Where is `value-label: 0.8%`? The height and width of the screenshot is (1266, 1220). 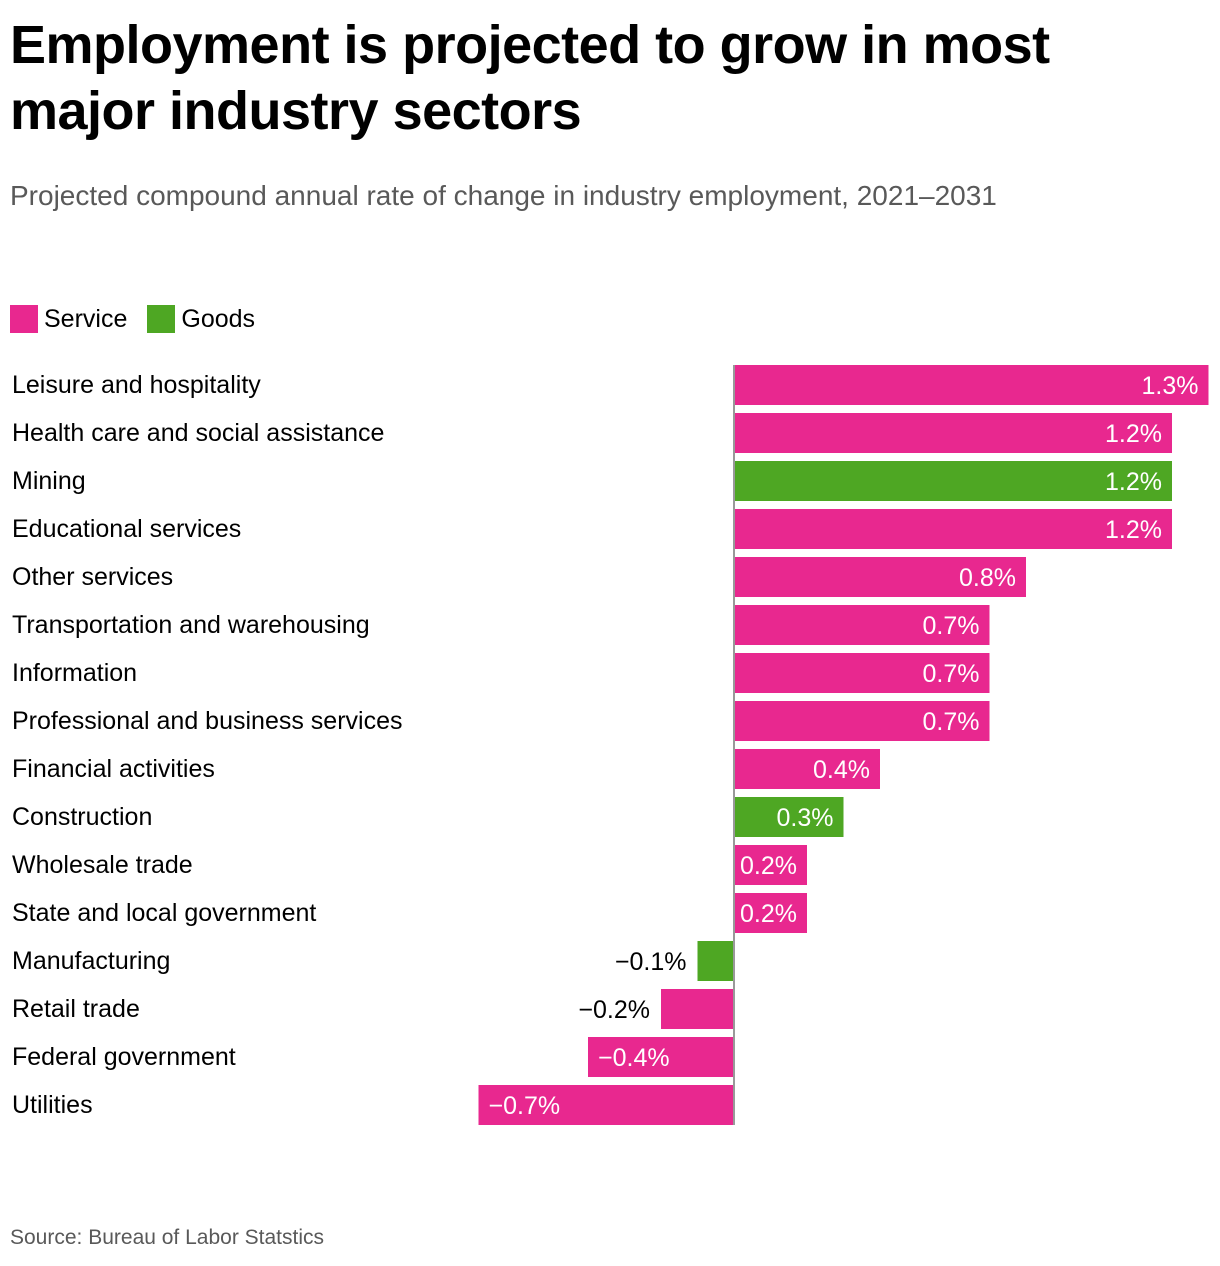
value-label: 0.8% is located at coordinates (987, 578).